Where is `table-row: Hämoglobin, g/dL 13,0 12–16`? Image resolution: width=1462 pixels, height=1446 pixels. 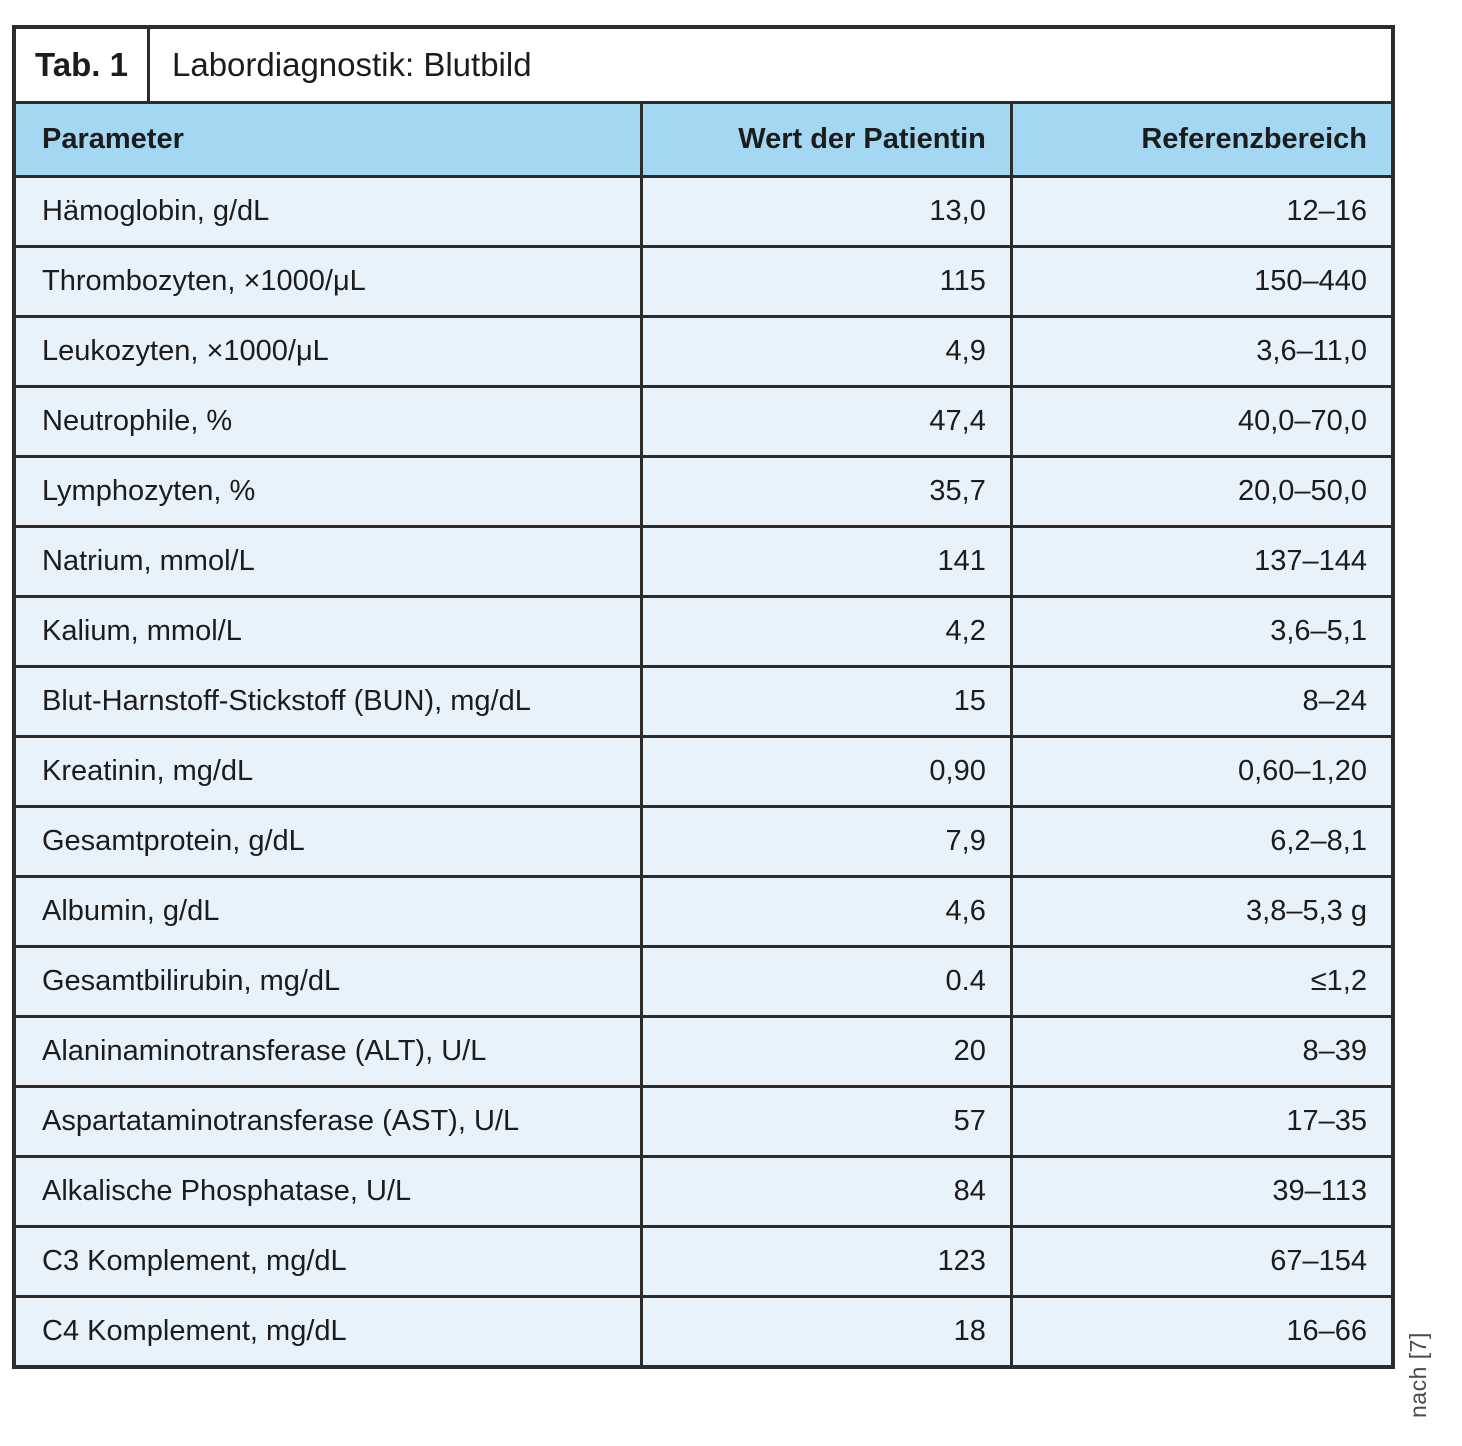 table-row: Hämoglobin, g/dL 13,0 12–16 is located at coordinates (703, 210).